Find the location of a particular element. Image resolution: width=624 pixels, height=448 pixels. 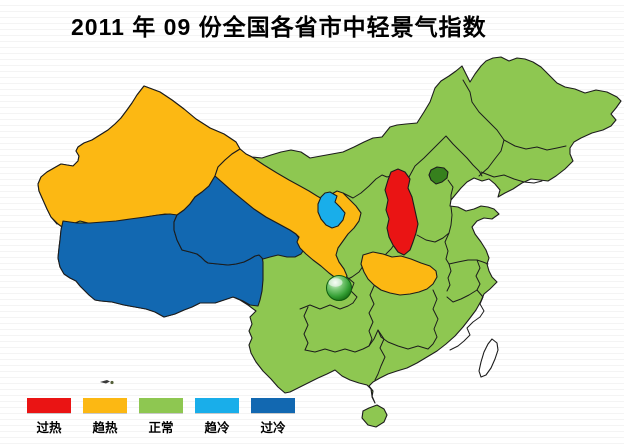

legend: 过热 趋热 正常 趋冷 过冷 is located at coordinates (161, 417).